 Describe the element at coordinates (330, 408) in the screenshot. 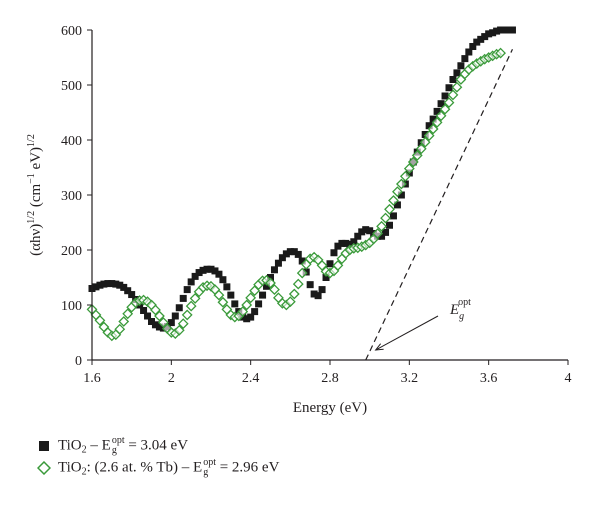

I see `x-axis-title: Energy (eV)` at that location.